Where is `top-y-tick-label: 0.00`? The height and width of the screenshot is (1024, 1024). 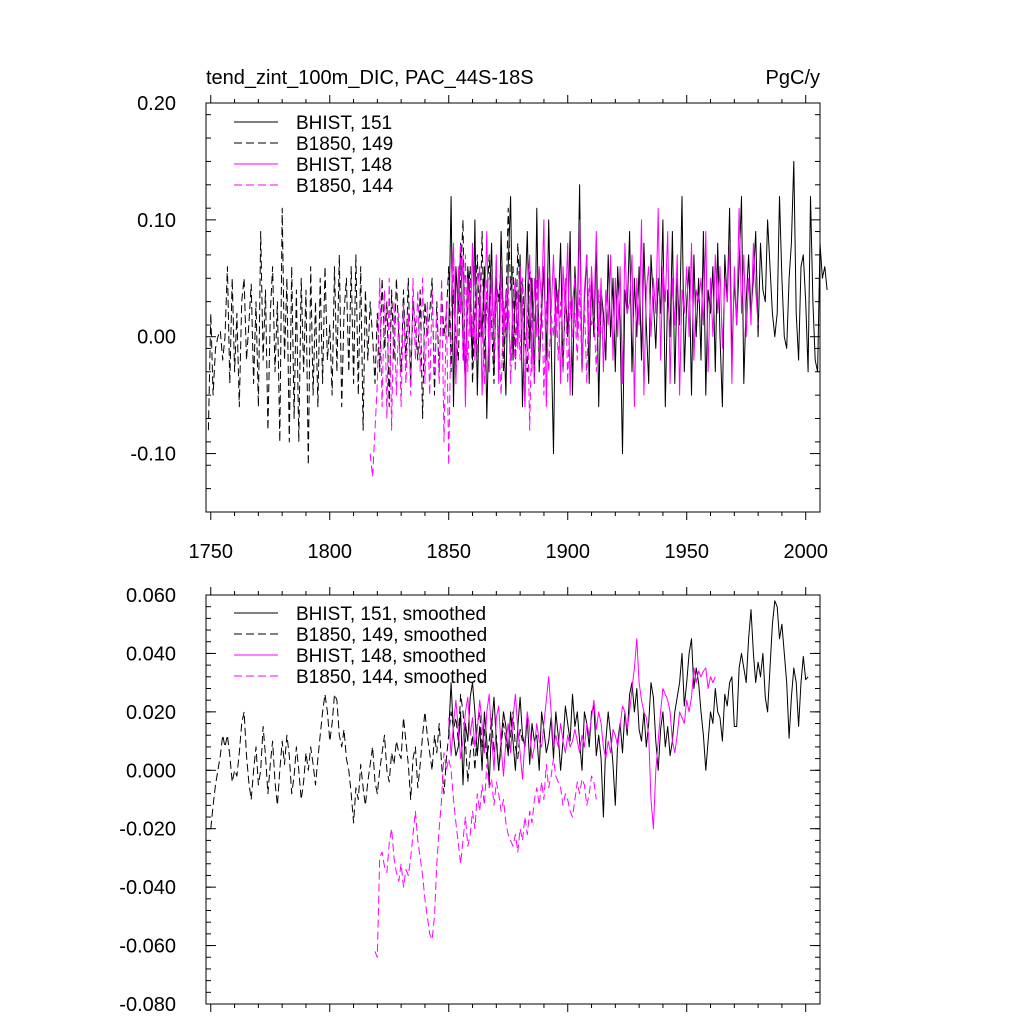
top-y-tick-label: 0.00 is located at coordinates (156, 338).